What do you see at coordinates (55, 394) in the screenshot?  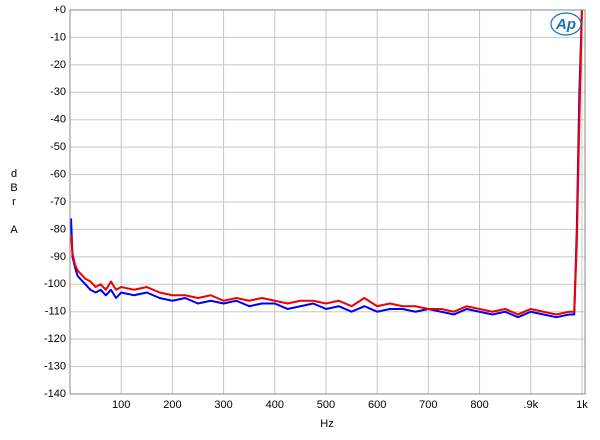 I see `y-tick-label: -140` at bounding box center [55, 394].